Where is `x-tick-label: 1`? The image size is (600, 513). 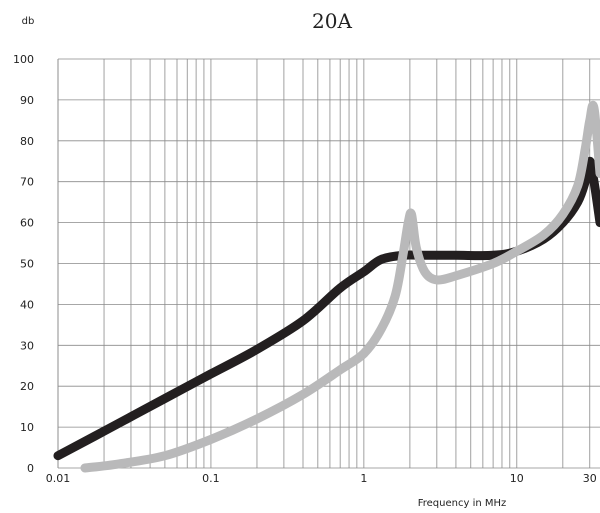
x-tick-label: 1 is located at coordinates (363, 478).